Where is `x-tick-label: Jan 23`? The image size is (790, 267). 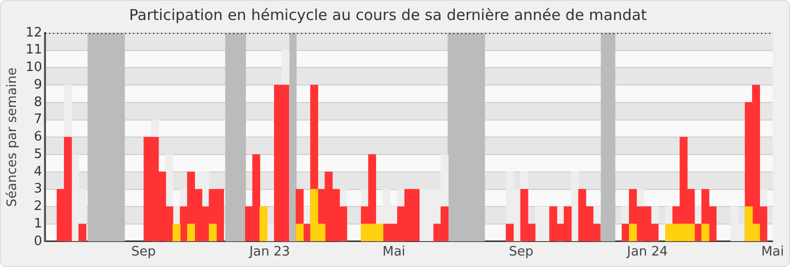
x-tick-label: Jan 23 is located at coordinates (269, 252).